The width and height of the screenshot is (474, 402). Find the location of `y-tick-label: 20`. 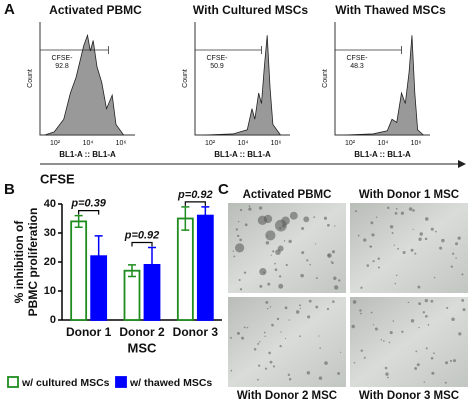

y-tick-label: 20 is located at coordinates (50, 262).